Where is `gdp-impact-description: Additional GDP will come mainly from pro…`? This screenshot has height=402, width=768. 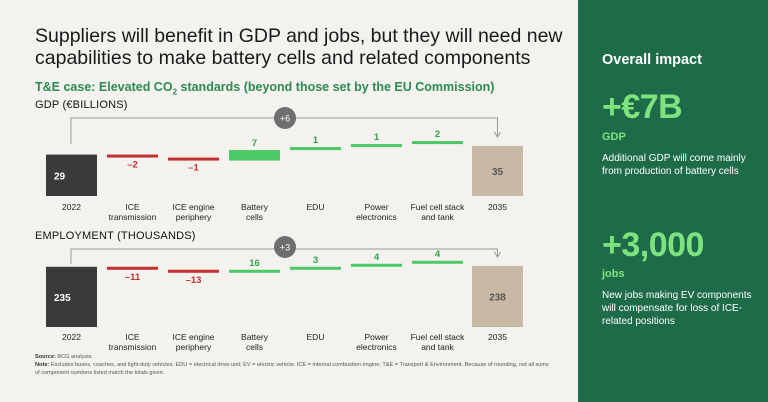
gdp-impact-description: Additional GDP will come mainly from pro… is located at coordinates (674, 165).